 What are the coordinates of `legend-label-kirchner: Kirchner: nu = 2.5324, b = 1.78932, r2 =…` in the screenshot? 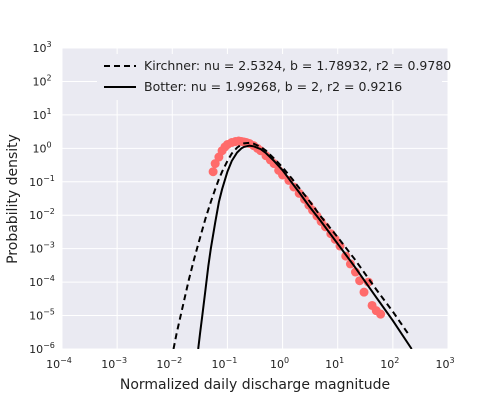 It's located at (297, 65).